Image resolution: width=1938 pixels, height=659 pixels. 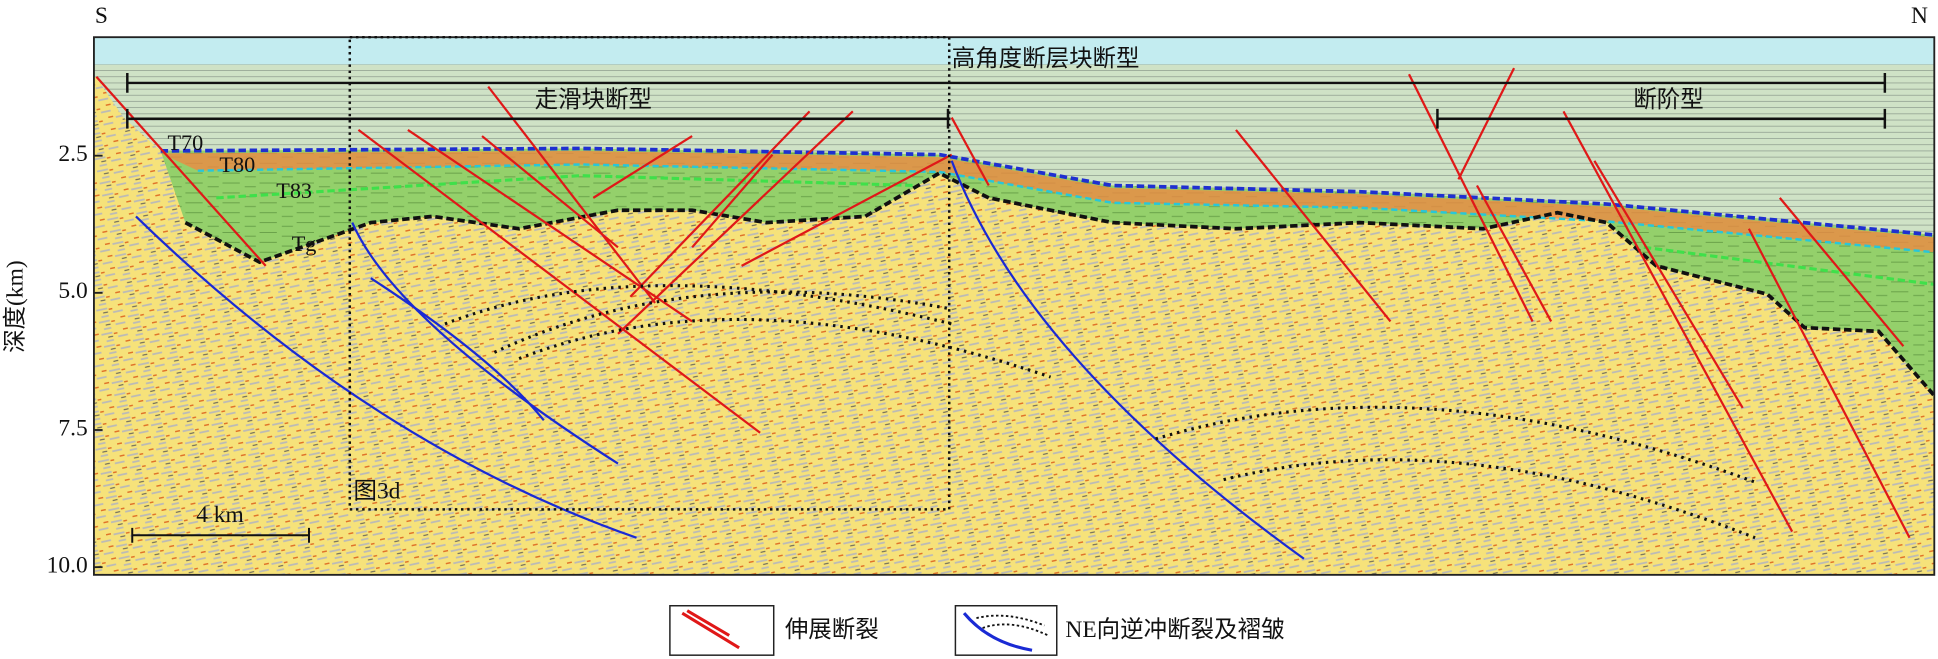 What do you see at coordinates (376, 492) in the screenshot?
I see `inset-label: 图3d` at bounding box center [376, 492].